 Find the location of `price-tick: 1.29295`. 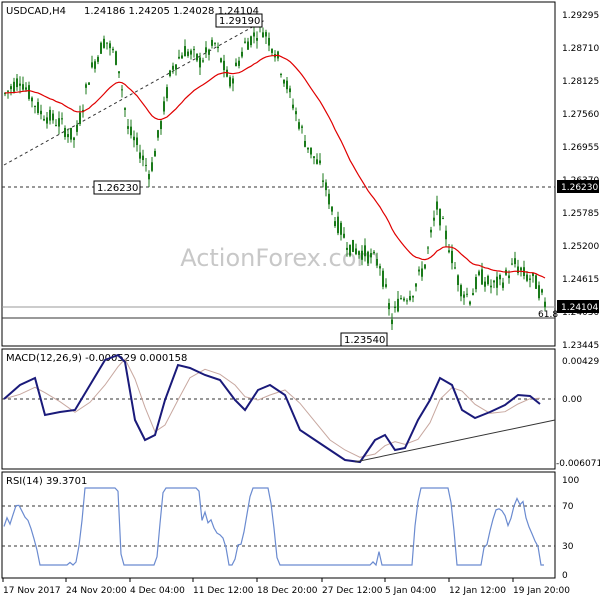

price-tick: 1.29295 is located at coordinates (580, 16).